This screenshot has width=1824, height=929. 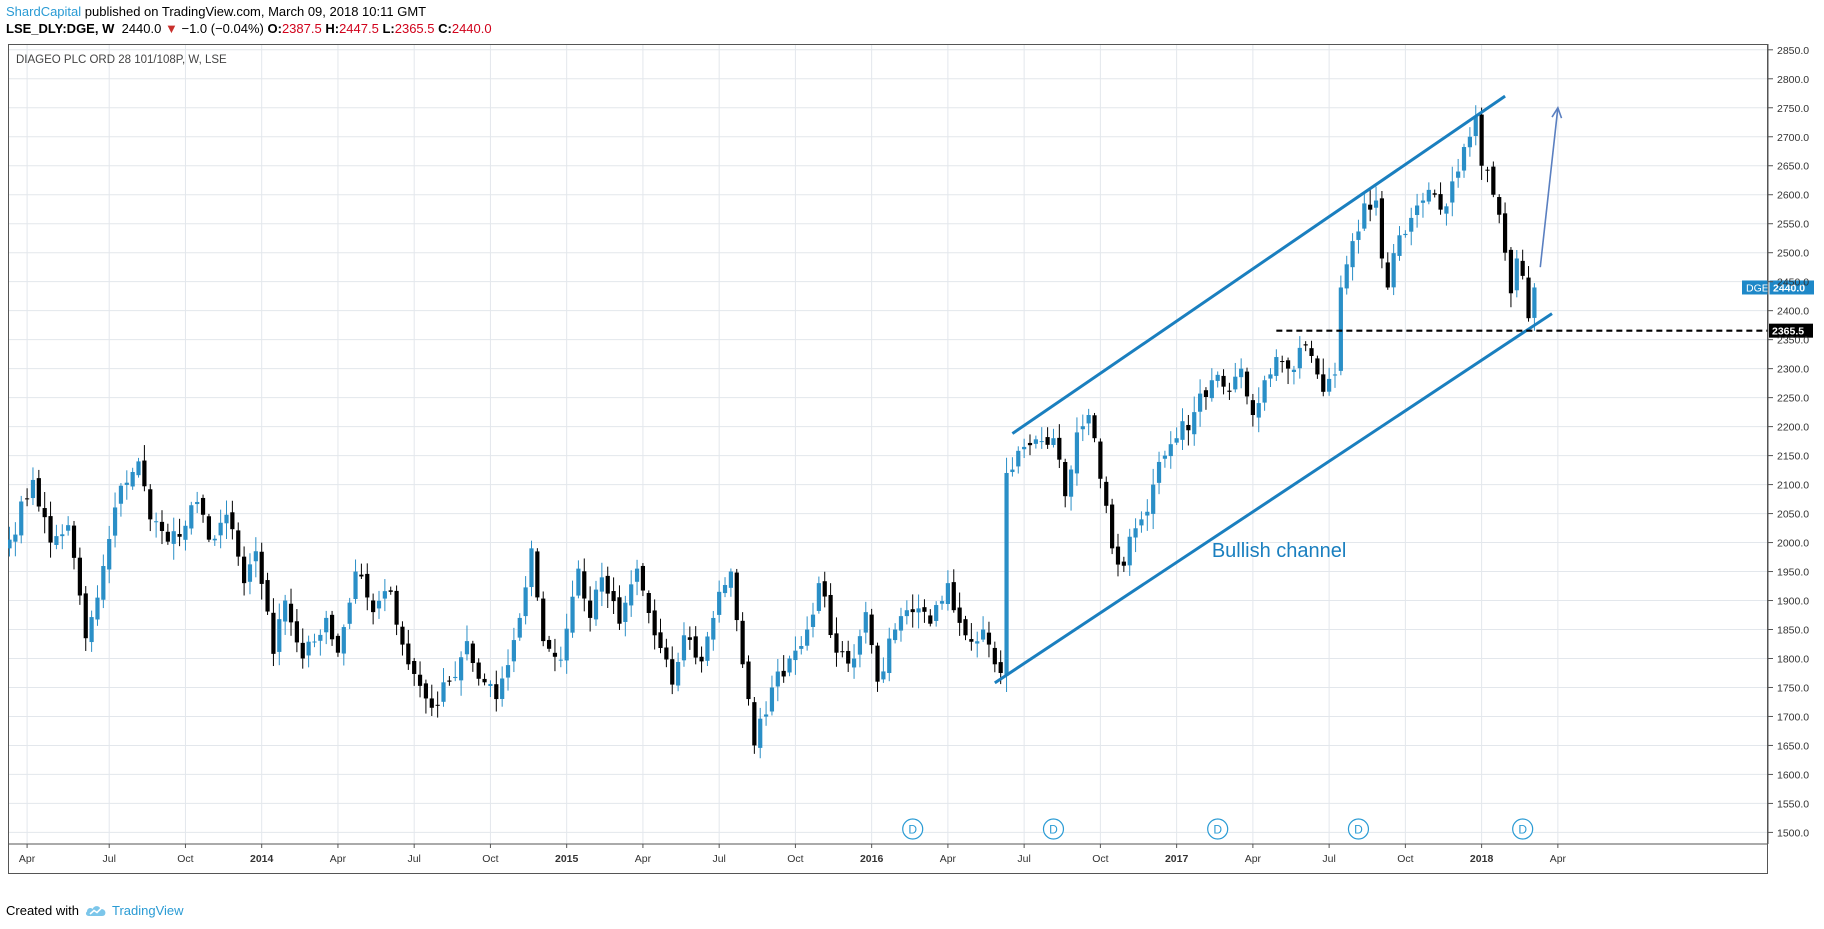 I want to click on y-tick-label: 2700.0, so click(x=1793, y=138).